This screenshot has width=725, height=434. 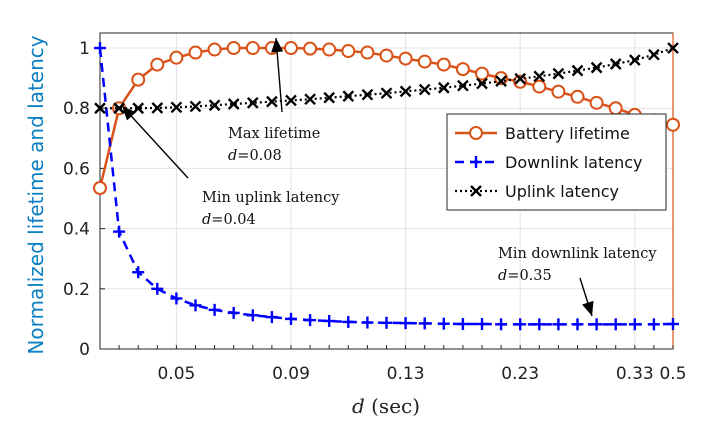 I want to click on y-tick-label-4: 0.8, so click(x=76, y=109).